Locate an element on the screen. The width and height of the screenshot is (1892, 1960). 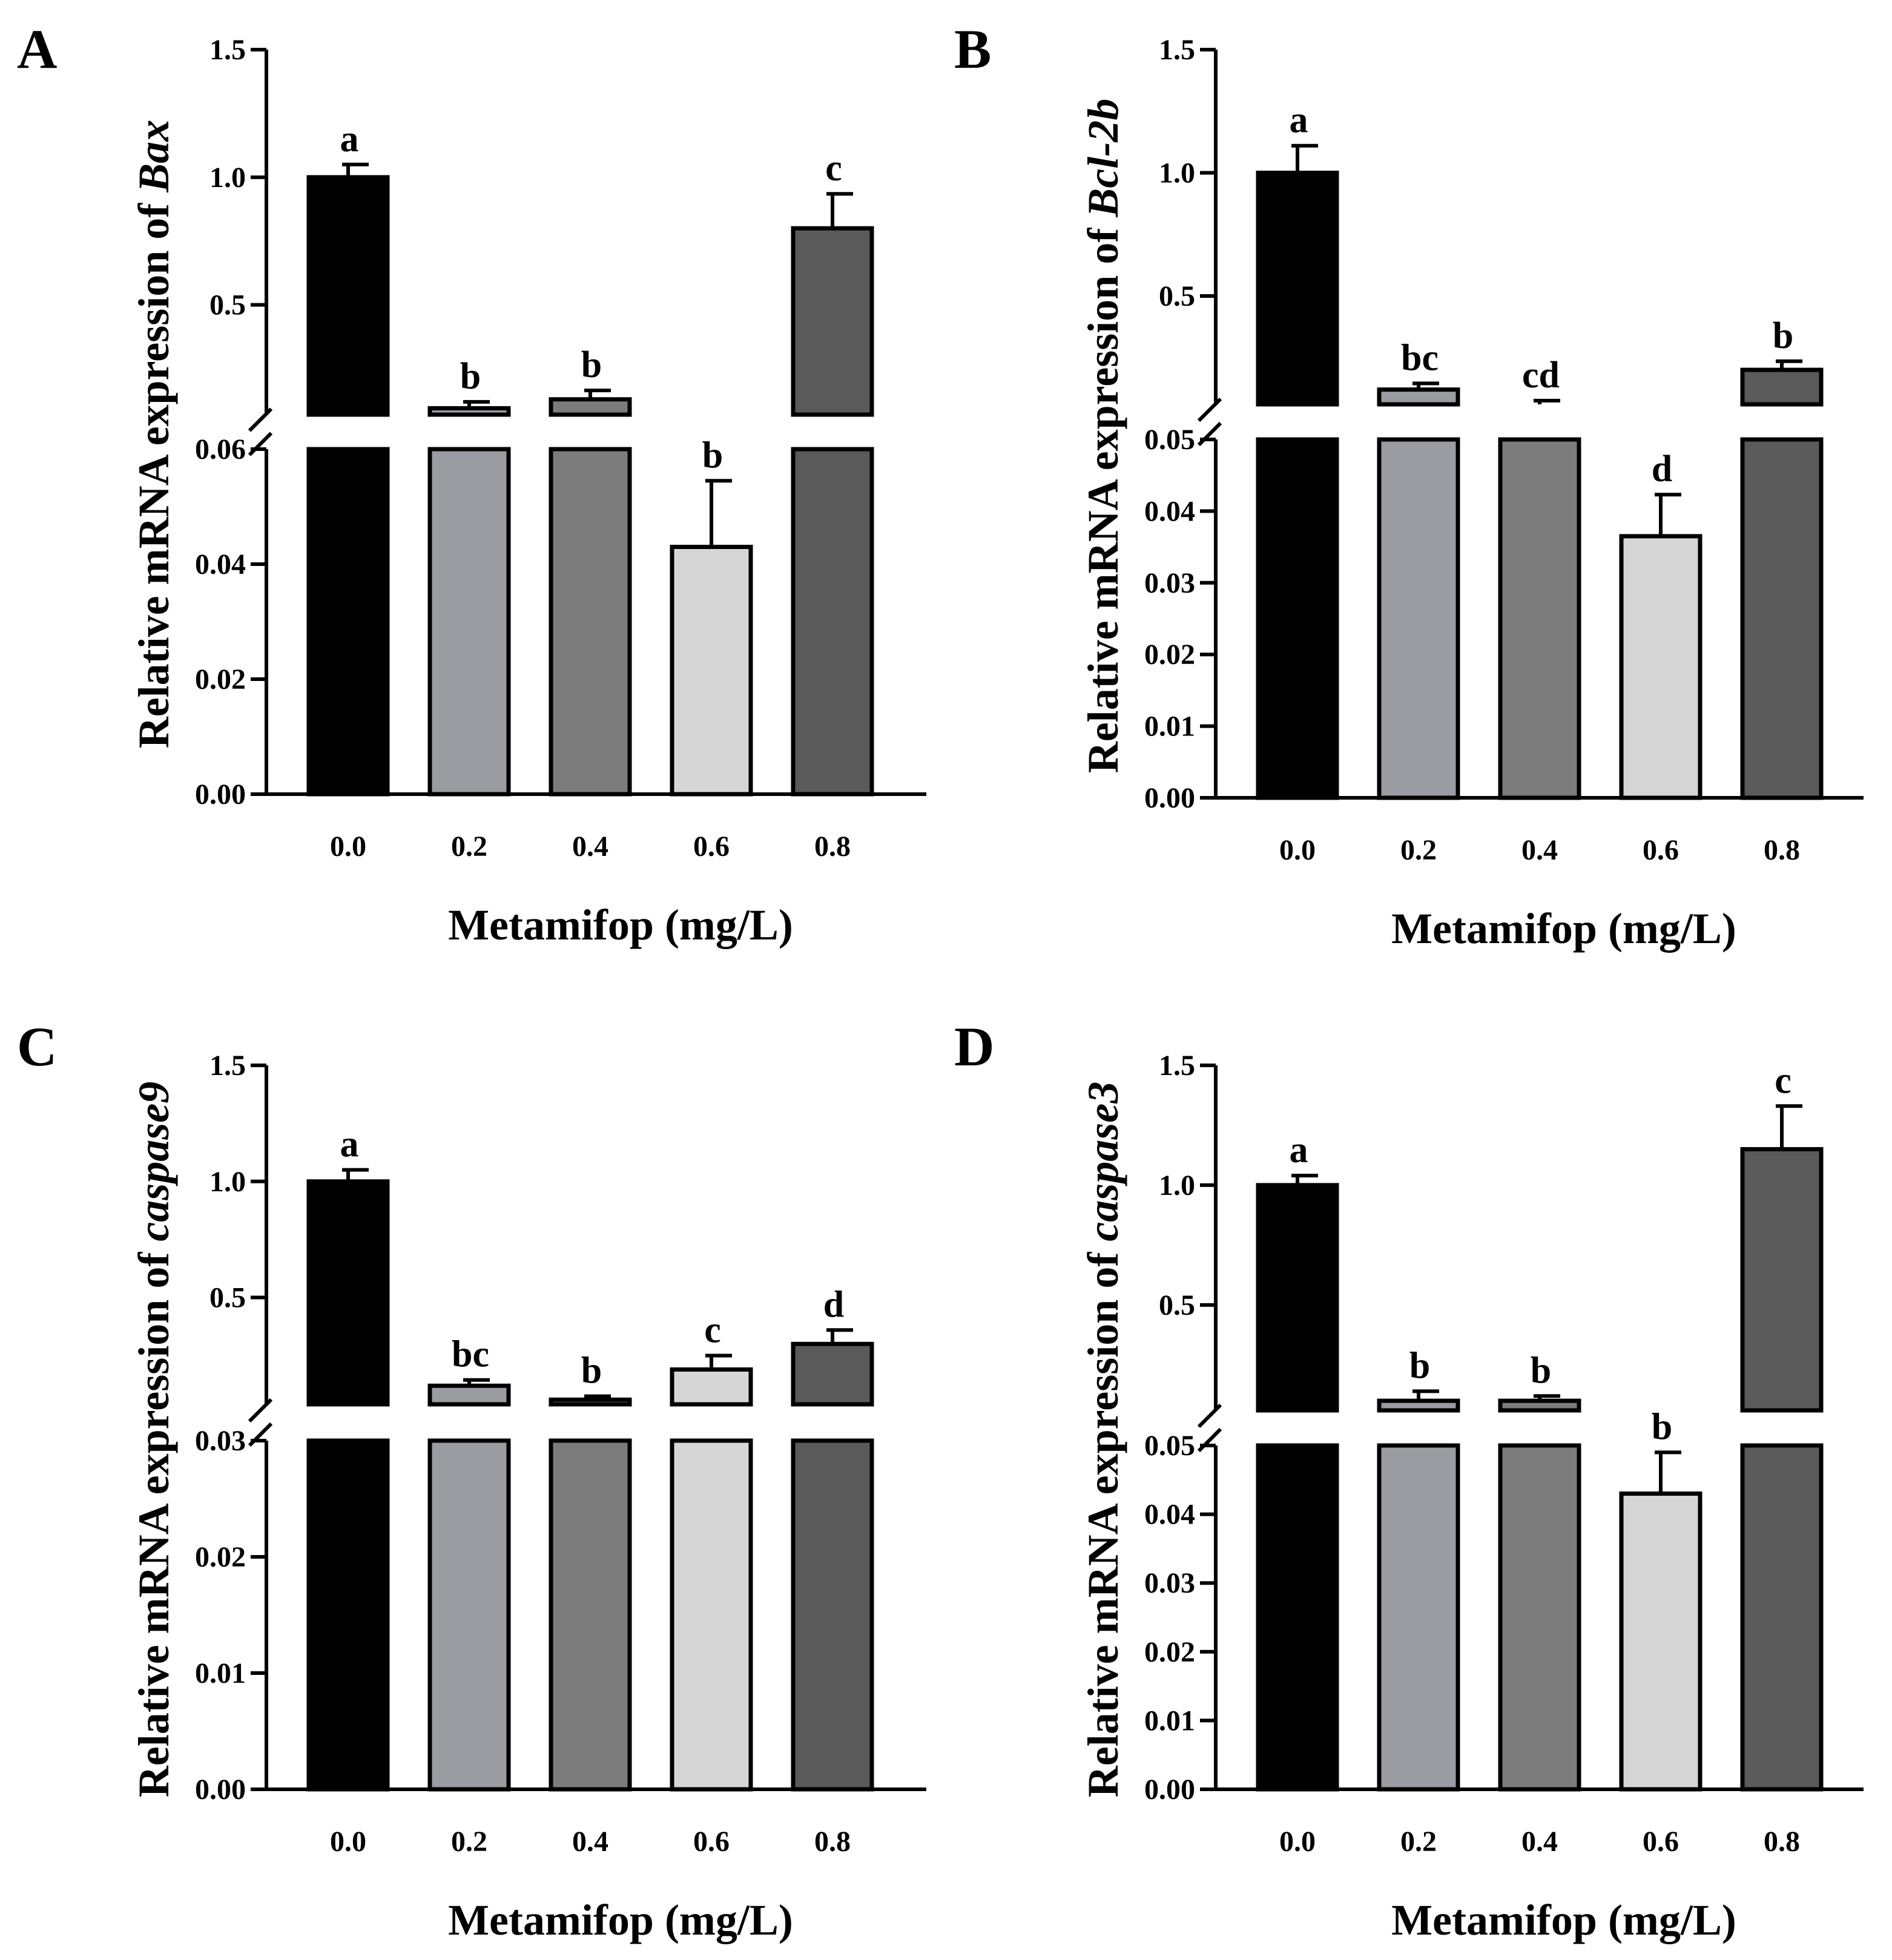
panel-letter: A is located at coordinates (37, 49).